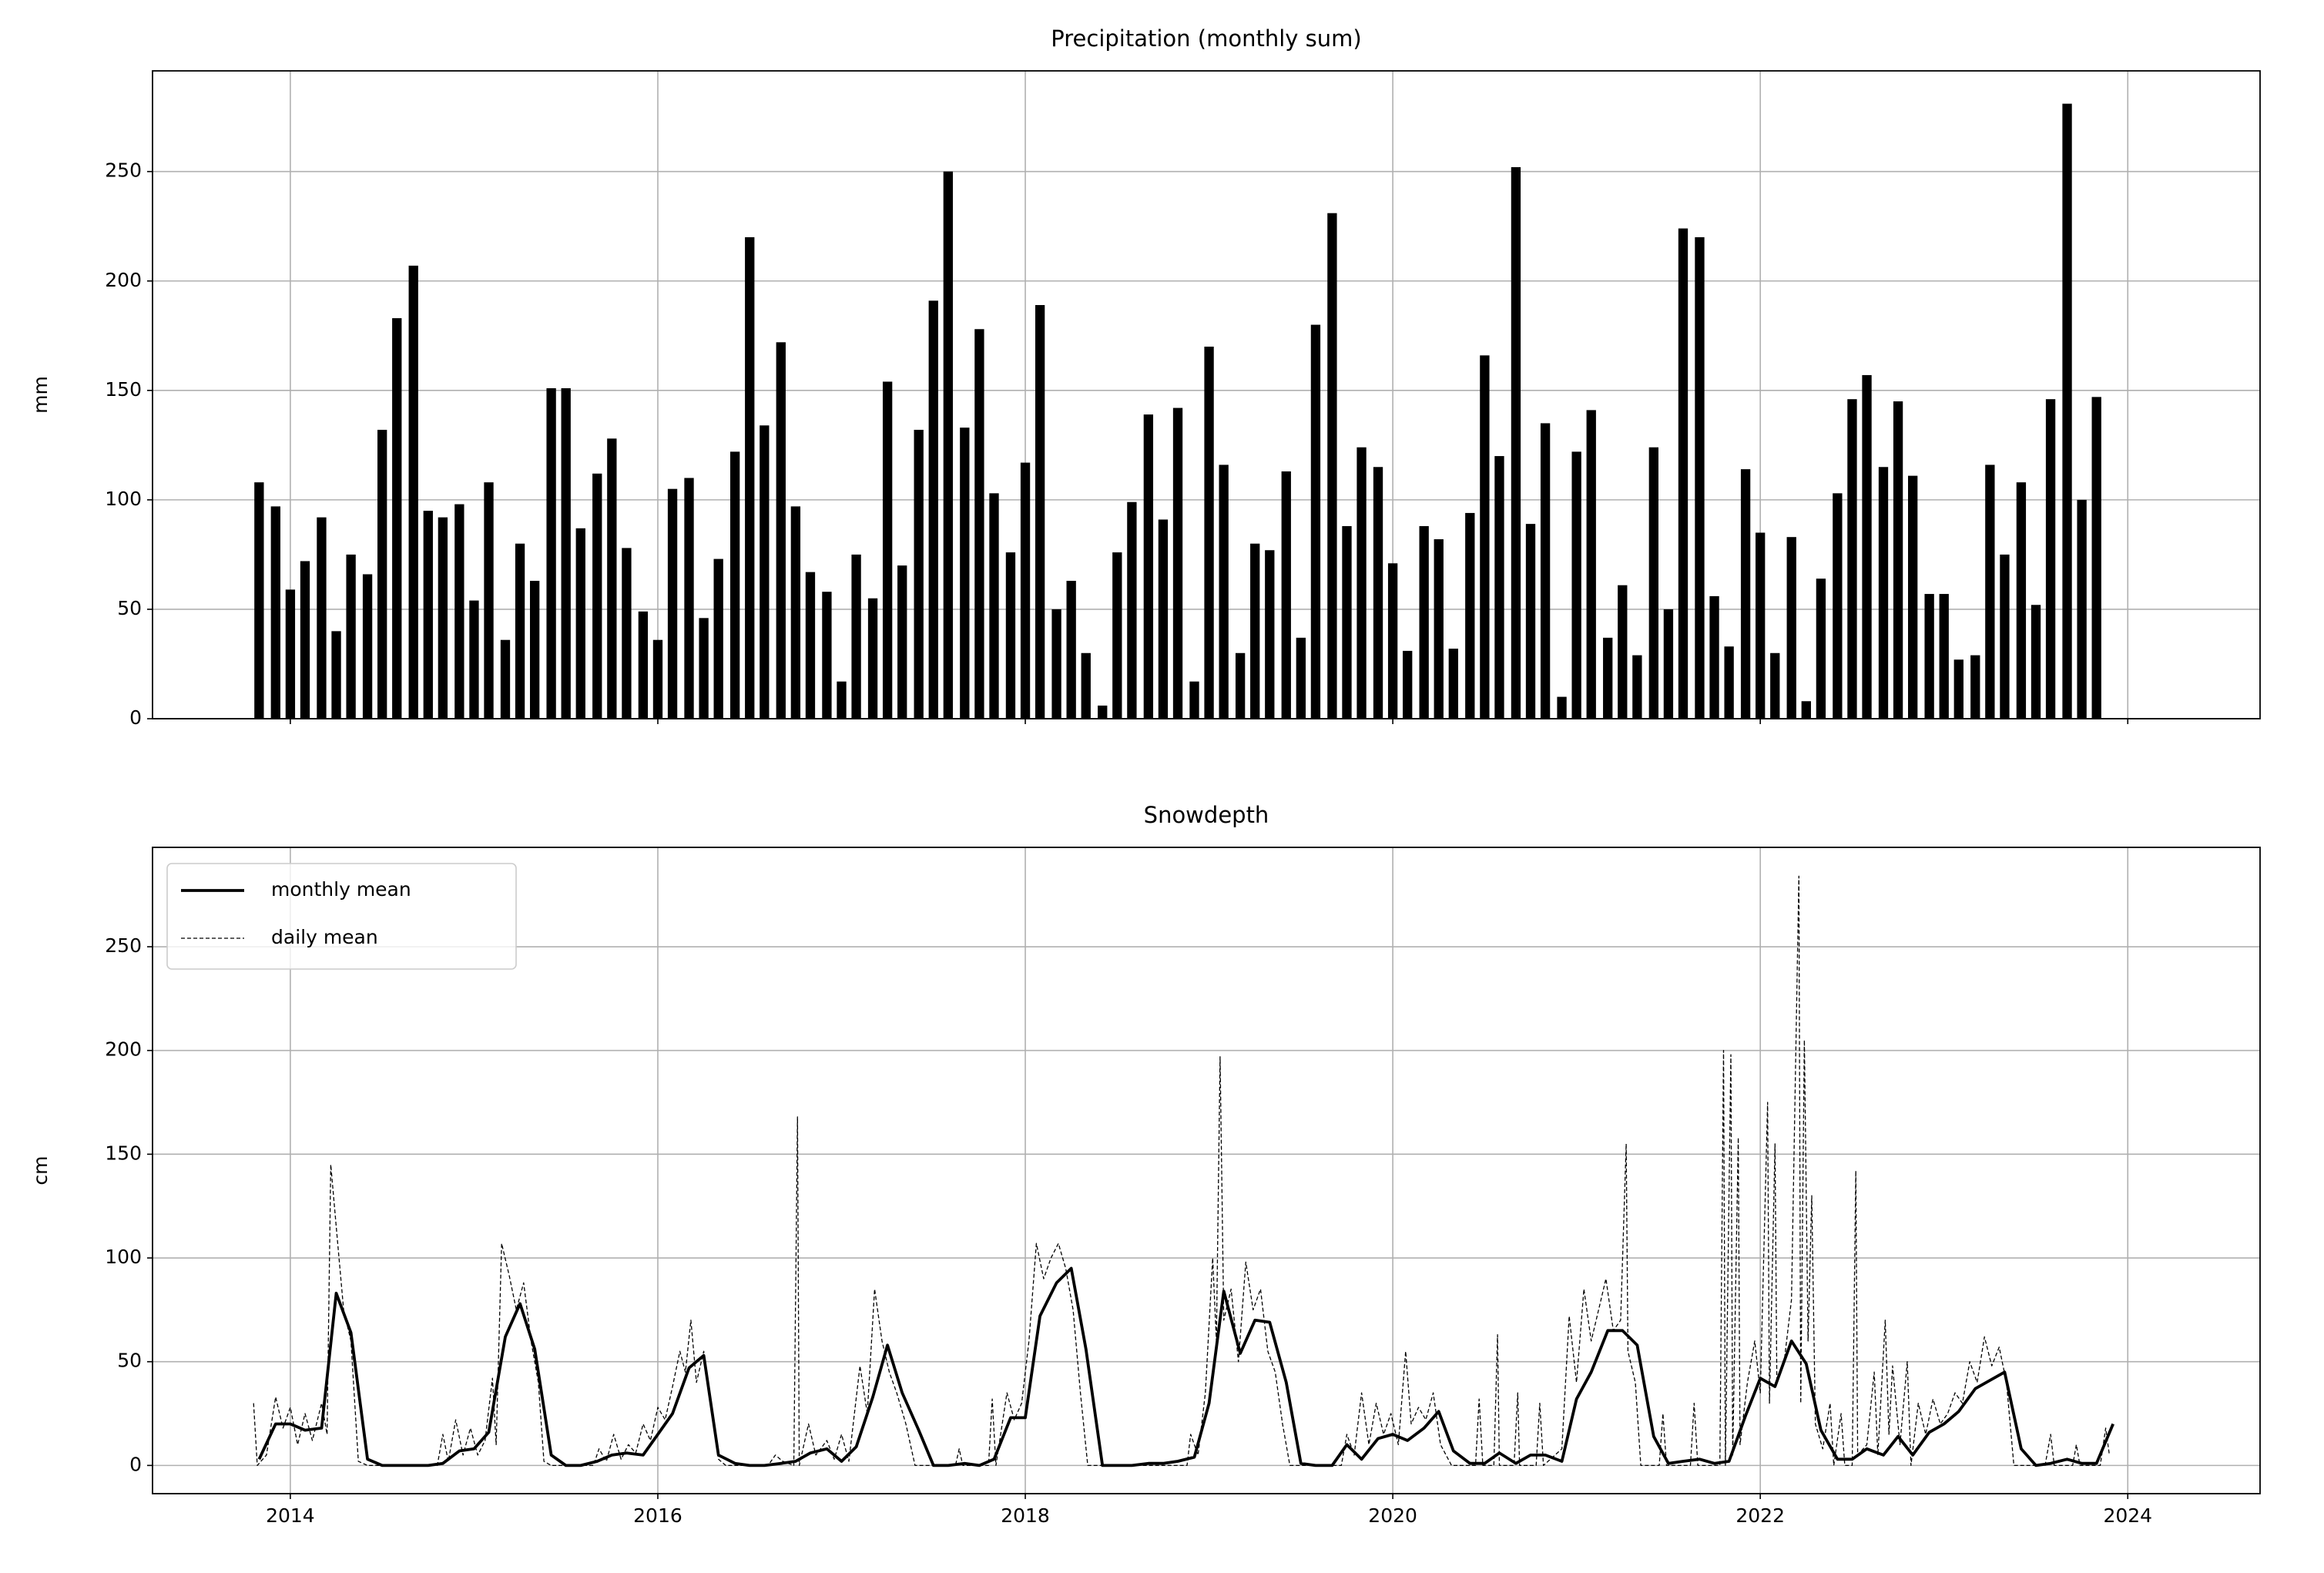  I want to click on legend-label: daily mean, so click(324, 937).